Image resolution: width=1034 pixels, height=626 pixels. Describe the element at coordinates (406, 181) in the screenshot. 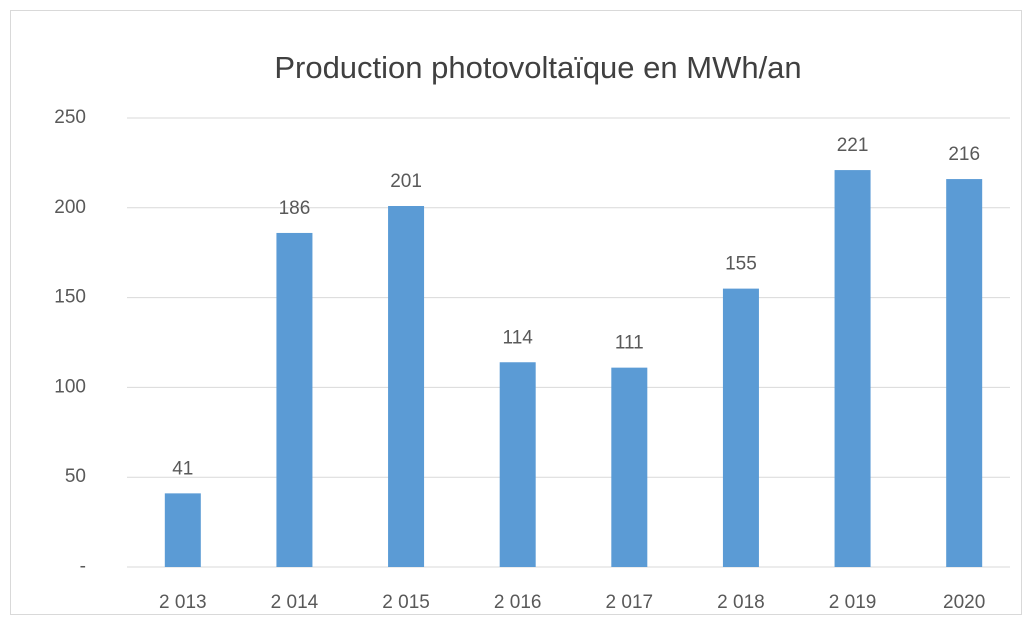

I see `value-label: 201` at that location.